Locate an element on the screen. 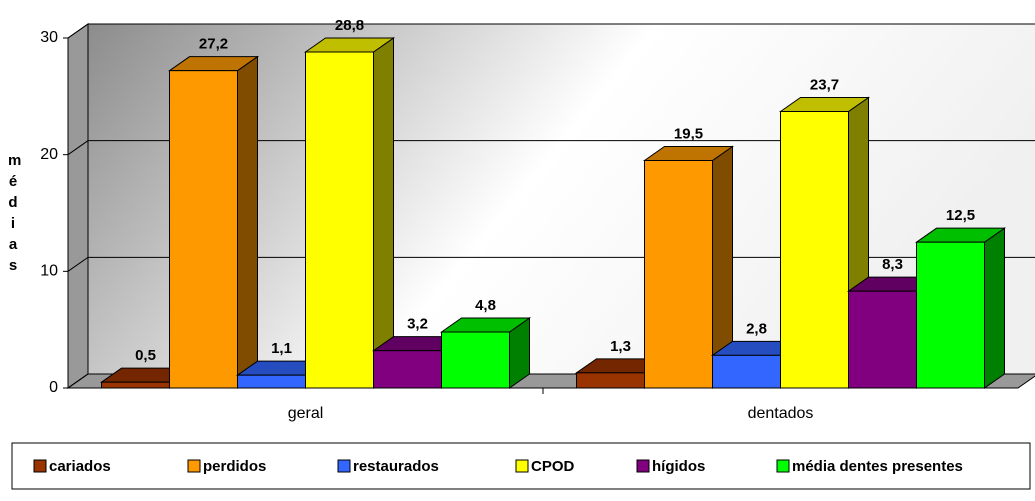 This screenshot has height=501, width=1035. value-label: 1,1 is located at coordinates (281, 348).